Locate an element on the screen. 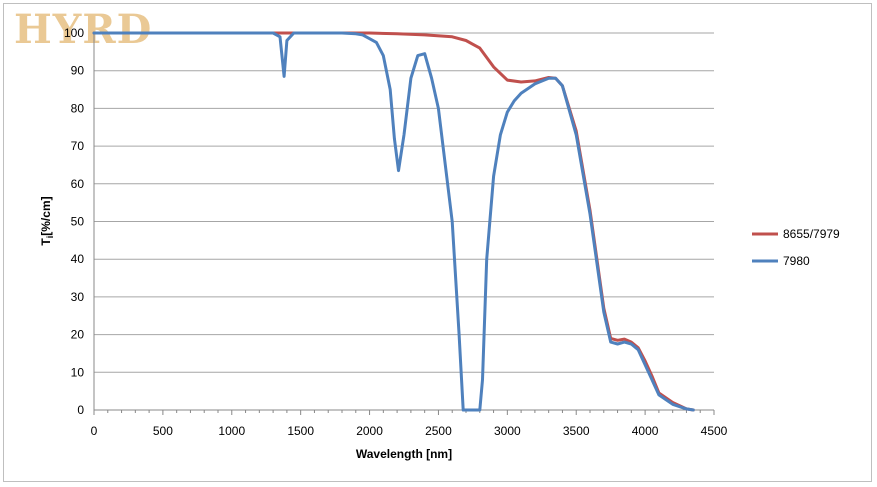  watermark-logo: HYRD is located at coordinates (83, 29).